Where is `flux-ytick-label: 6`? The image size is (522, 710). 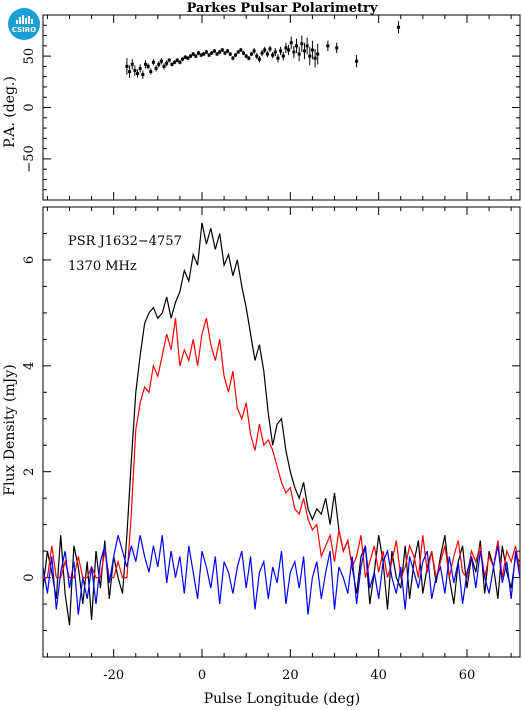 flux-ytick-label: 6 is located at coordinates (29, 260).